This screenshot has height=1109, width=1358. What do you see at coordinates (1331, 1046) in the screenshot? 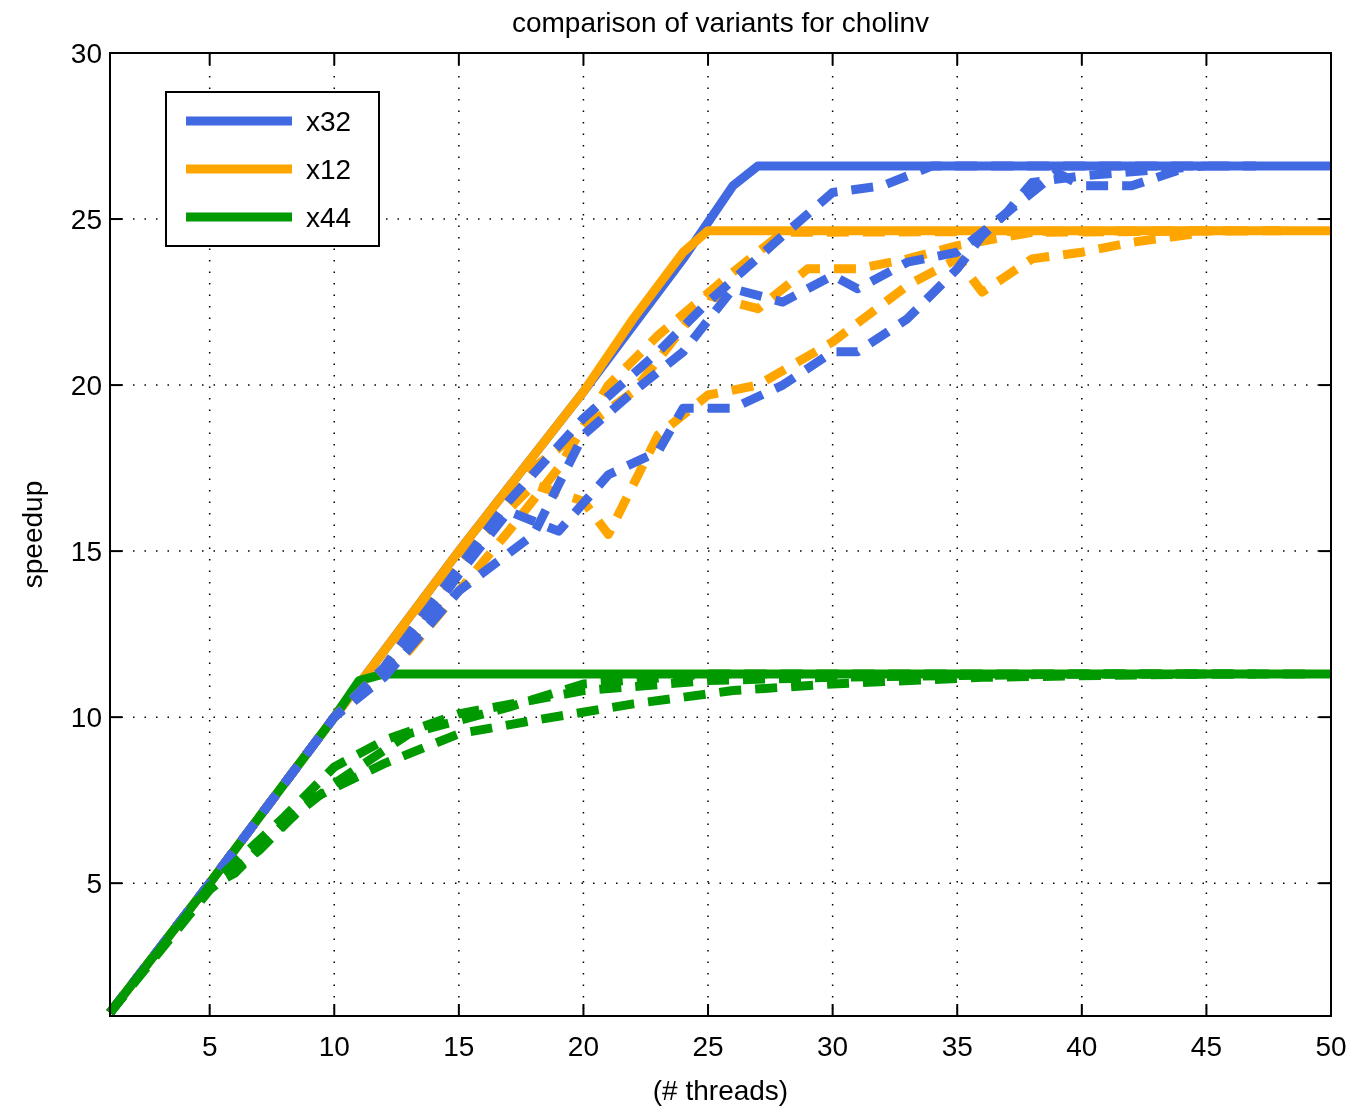
I see `x-tick-label: 50` at bounding box center [1331, 1046].